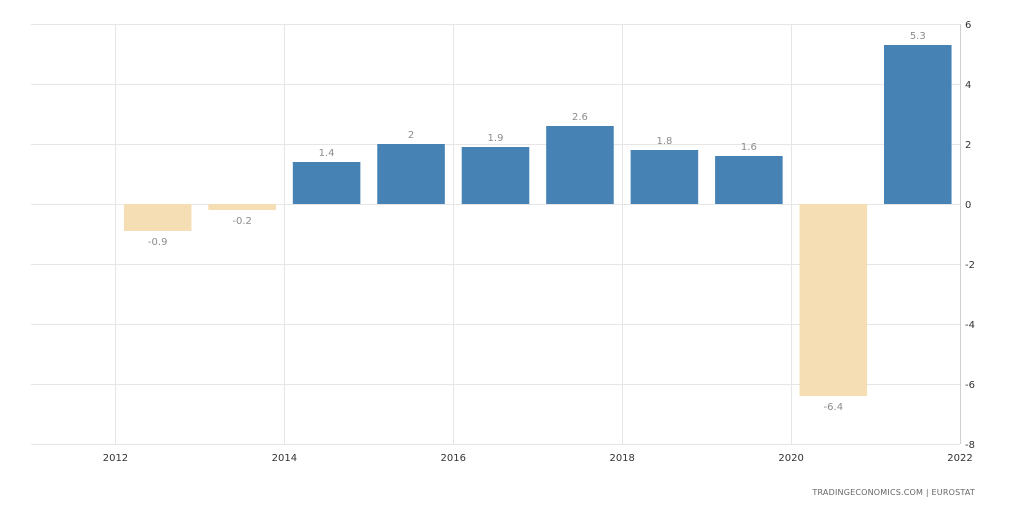 Image resolution: width=1024 pixels, height=512 pixels. Describe the element at coordinates (284, 458) in the screenshot. I see `x-tick-label: 2014` at that location.